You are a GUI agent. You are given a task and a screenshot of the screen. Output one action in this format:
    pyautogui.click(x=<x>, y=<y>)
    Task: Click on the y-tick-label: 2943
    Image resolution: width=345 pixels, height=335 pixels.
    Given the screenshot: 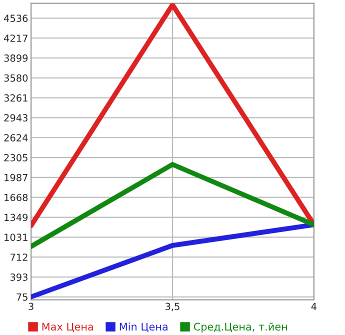 What is the action you would take?
    pyautogui.click(x=16, y=118)
    